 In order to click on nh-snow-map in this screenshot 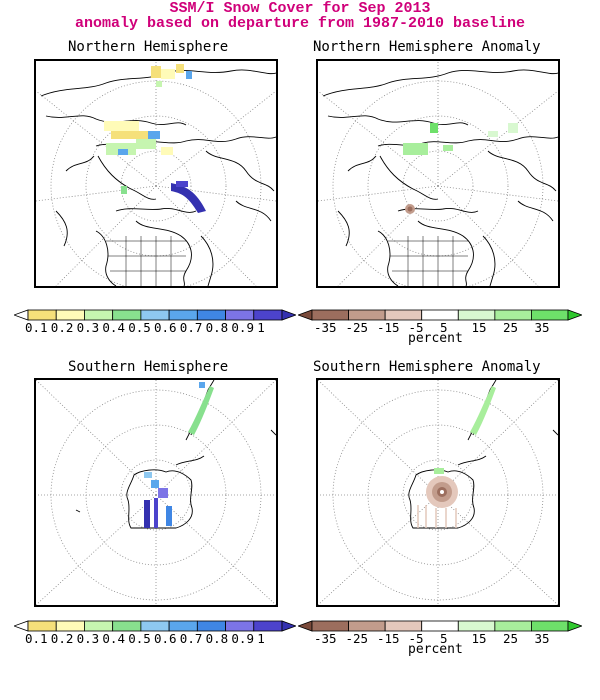, I will do `click(156, 173)`.